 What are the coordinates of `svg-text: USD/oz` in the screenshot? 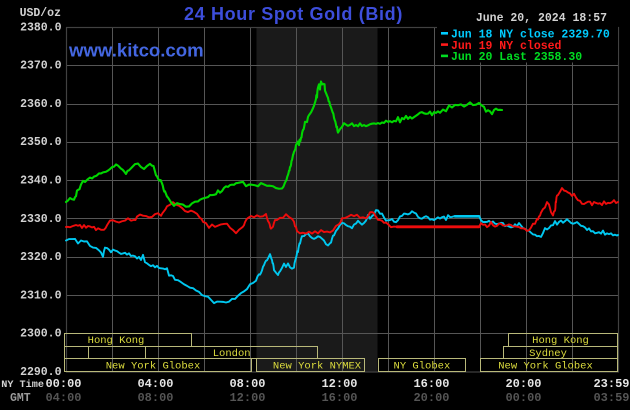 It's located at (41, 13).